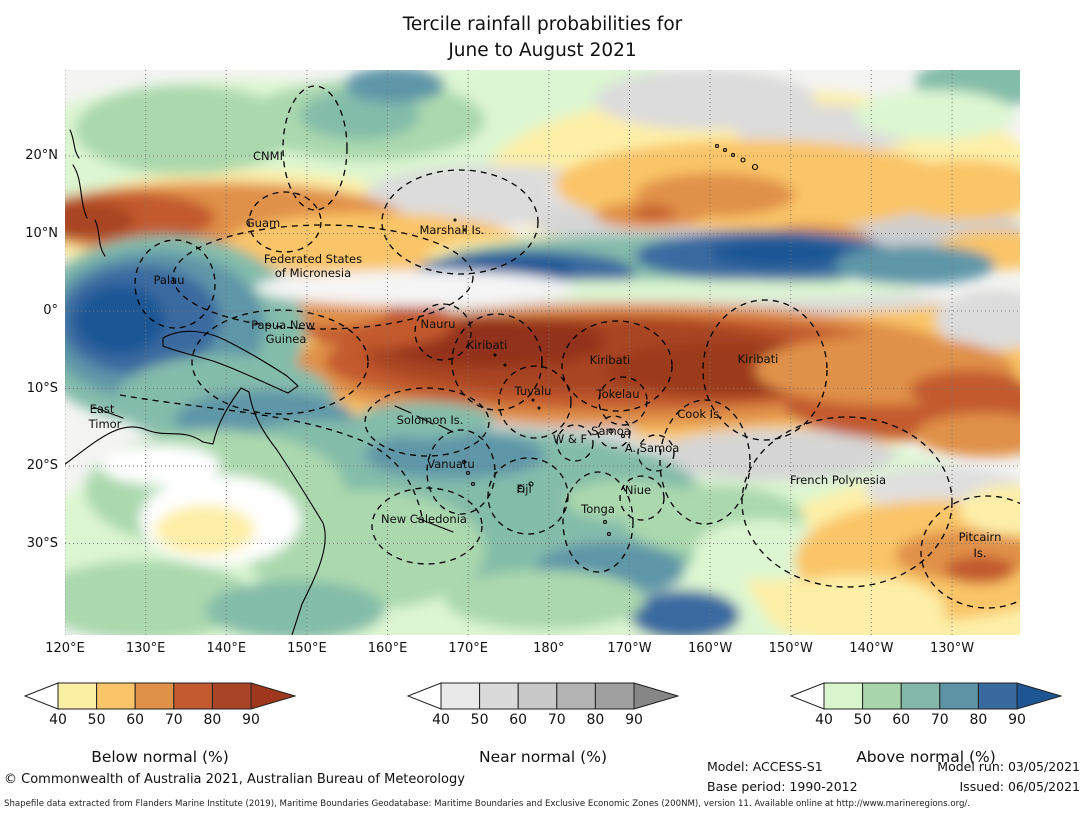 The height and width of the screenshot is (816, 1085). What do you see at coordinates (611, 431) in the screenshot?
I see `territory-label: Samoa` at bounding box center [611, 431].